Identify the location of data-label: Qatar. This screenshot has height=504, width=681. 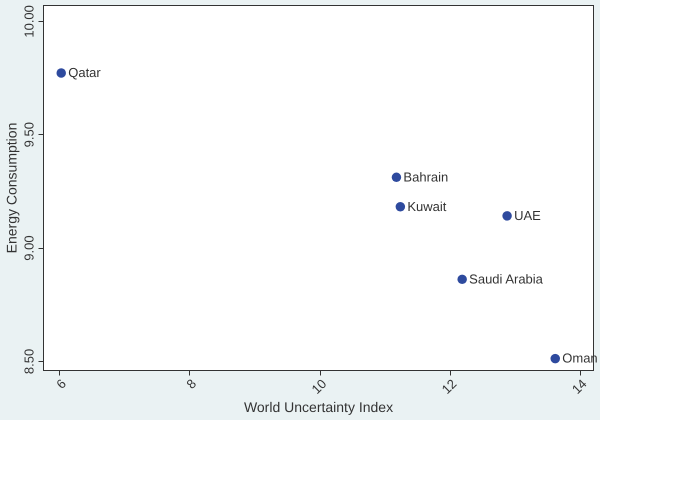
(85, 72).